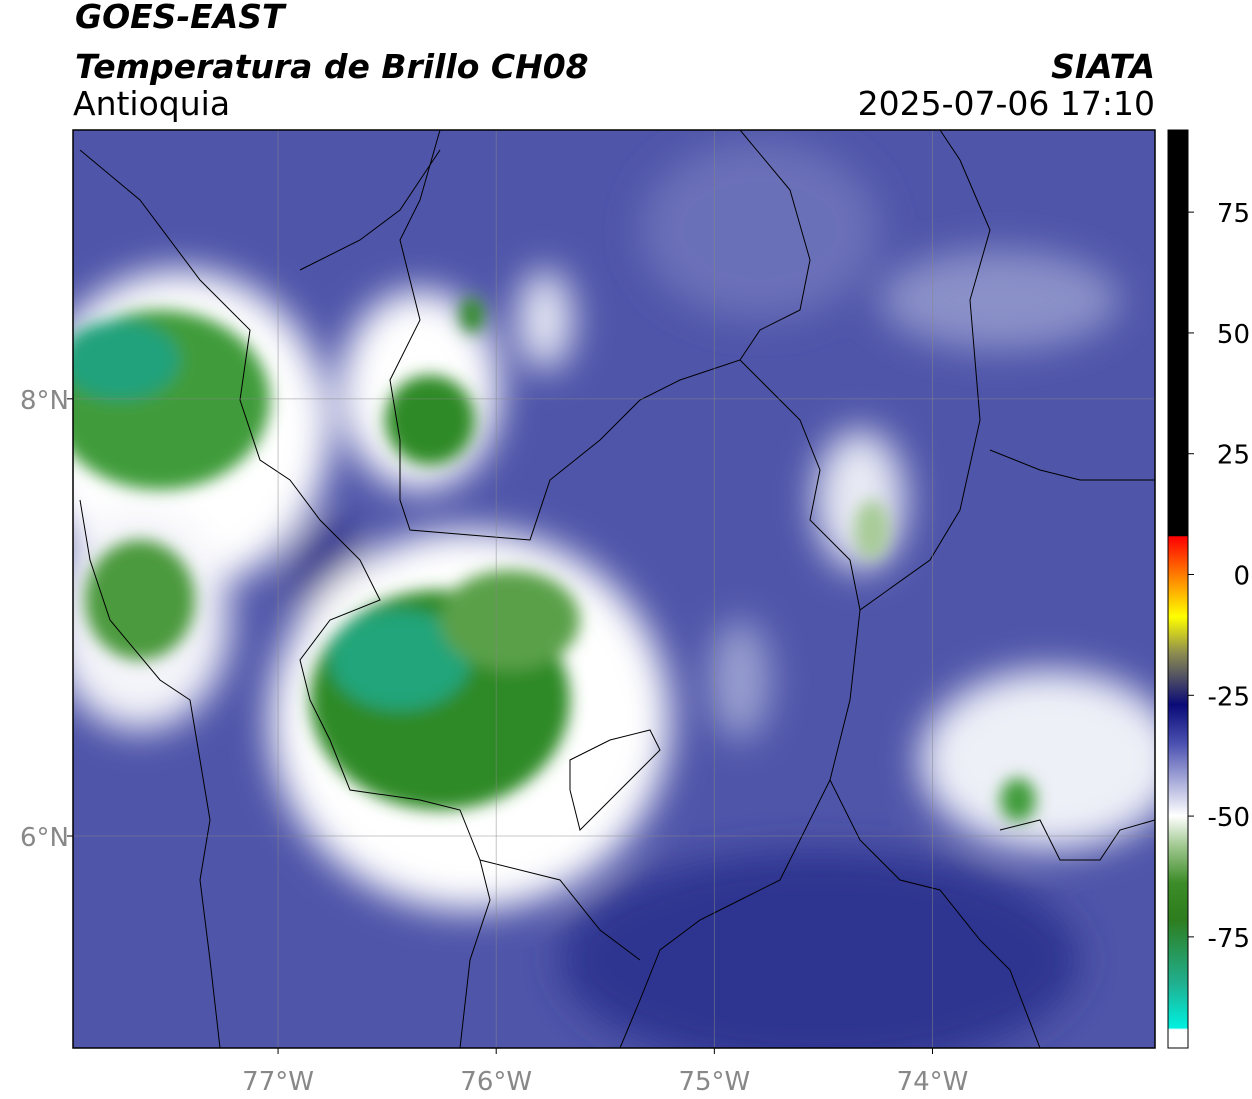  Describe the element at coordinates (1229, 697) in the screenshot. I see `colorbar-tick-label: -25` at that location.